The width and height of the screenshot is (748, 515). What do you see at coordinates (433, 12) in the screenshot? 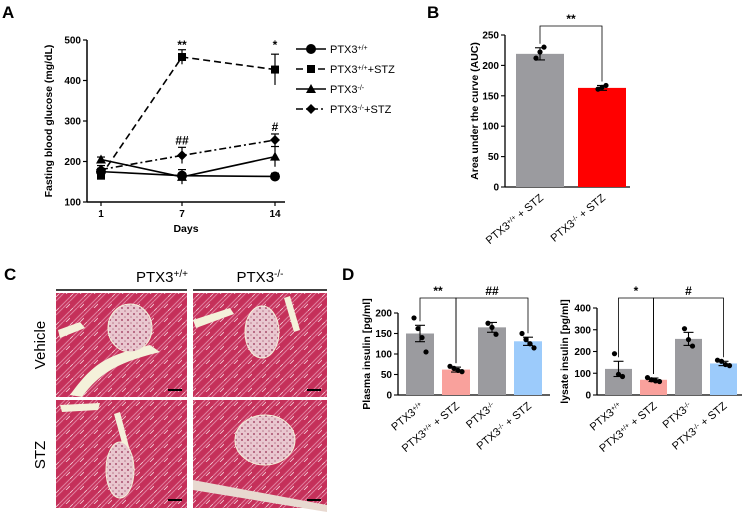
I see `panel-label-b: B` at bounding box center [433, 12].